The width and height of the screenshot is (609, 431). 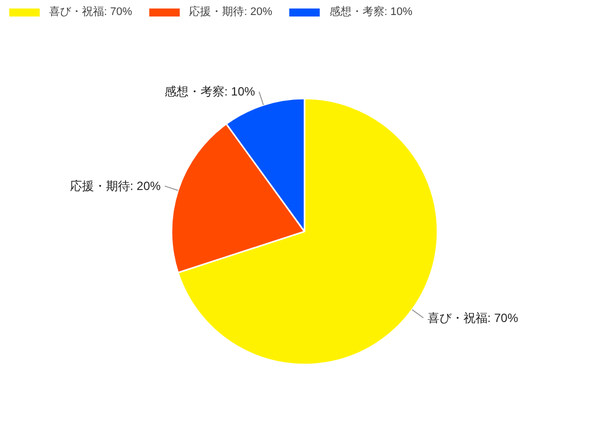 I want to click on slice-label: 喜び・祝福: 70%, so click(x=472, y=317).